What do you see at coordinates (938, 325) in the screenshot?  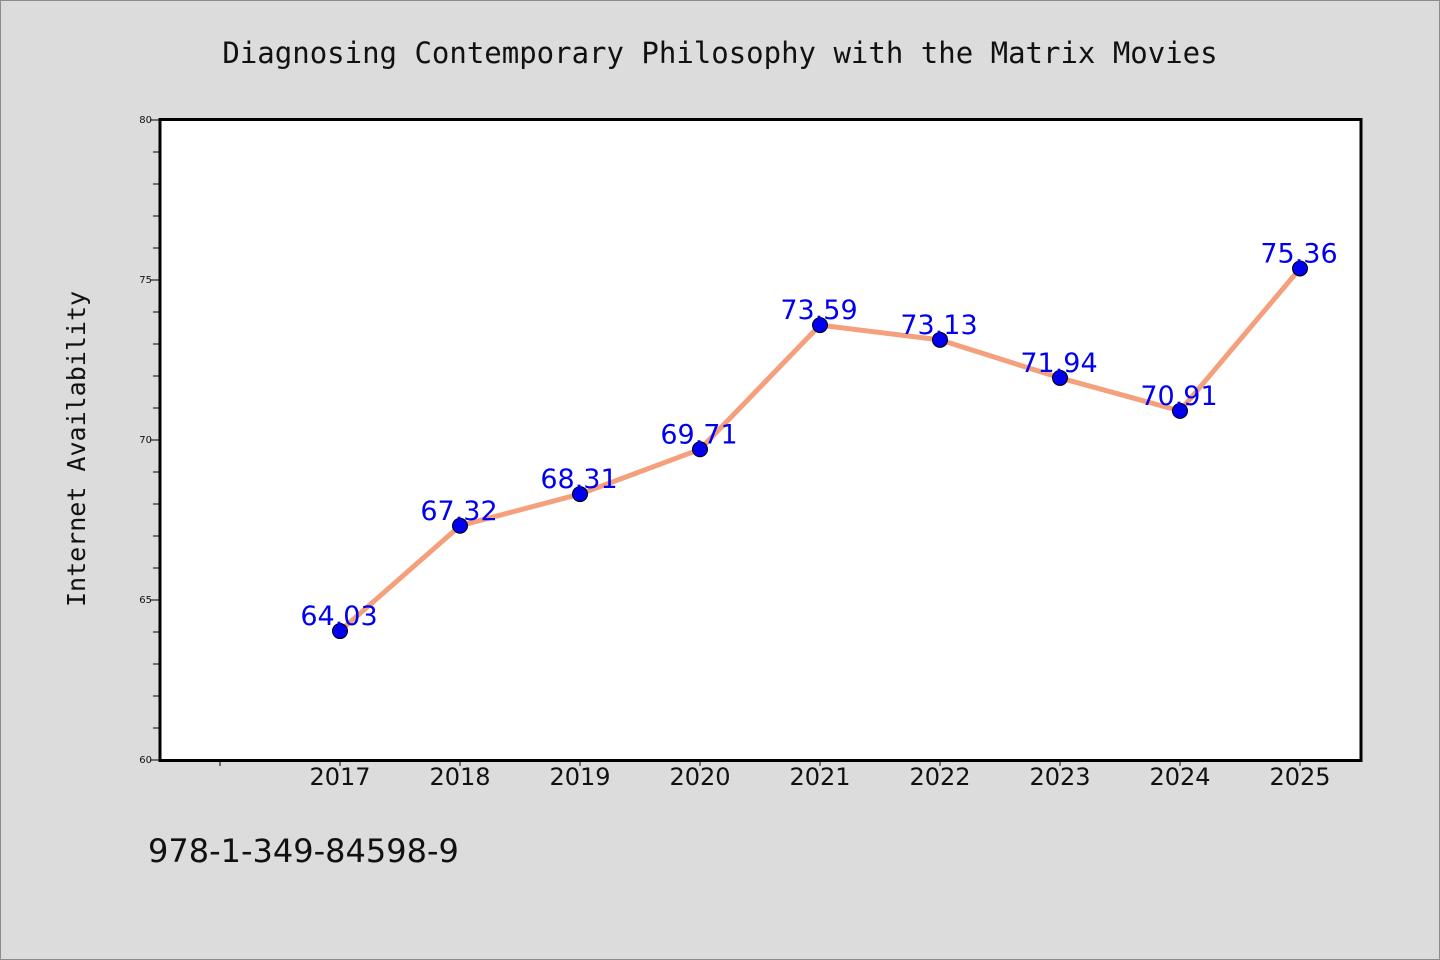 I see `data-label: 73.13` at bounding box center [938, 325].